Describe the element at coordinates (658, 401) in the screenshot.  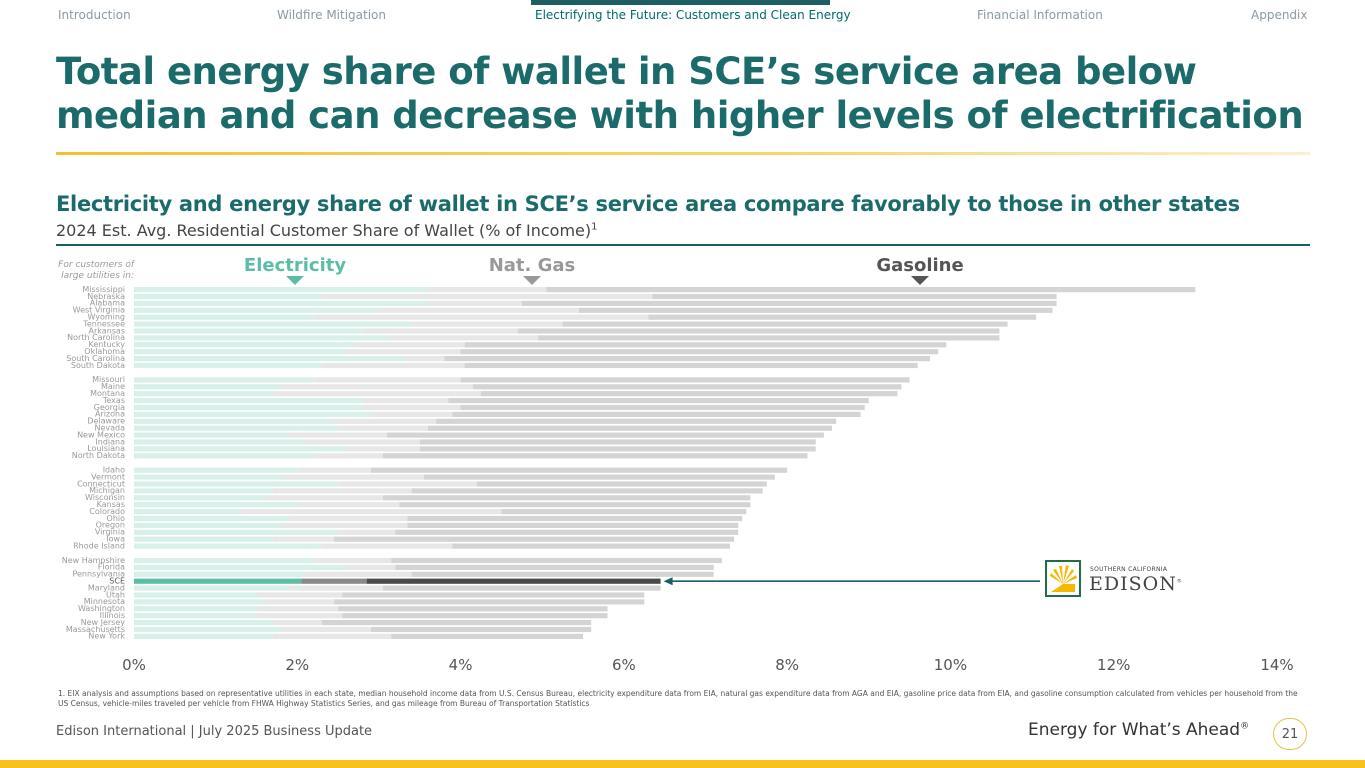
I see `bar-texas-gasoline` at that location.